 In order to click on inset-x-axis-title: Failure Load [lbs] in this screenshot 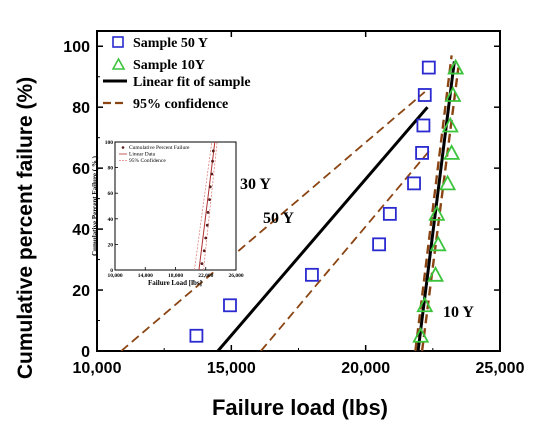, I will do `click(175, 283)`.